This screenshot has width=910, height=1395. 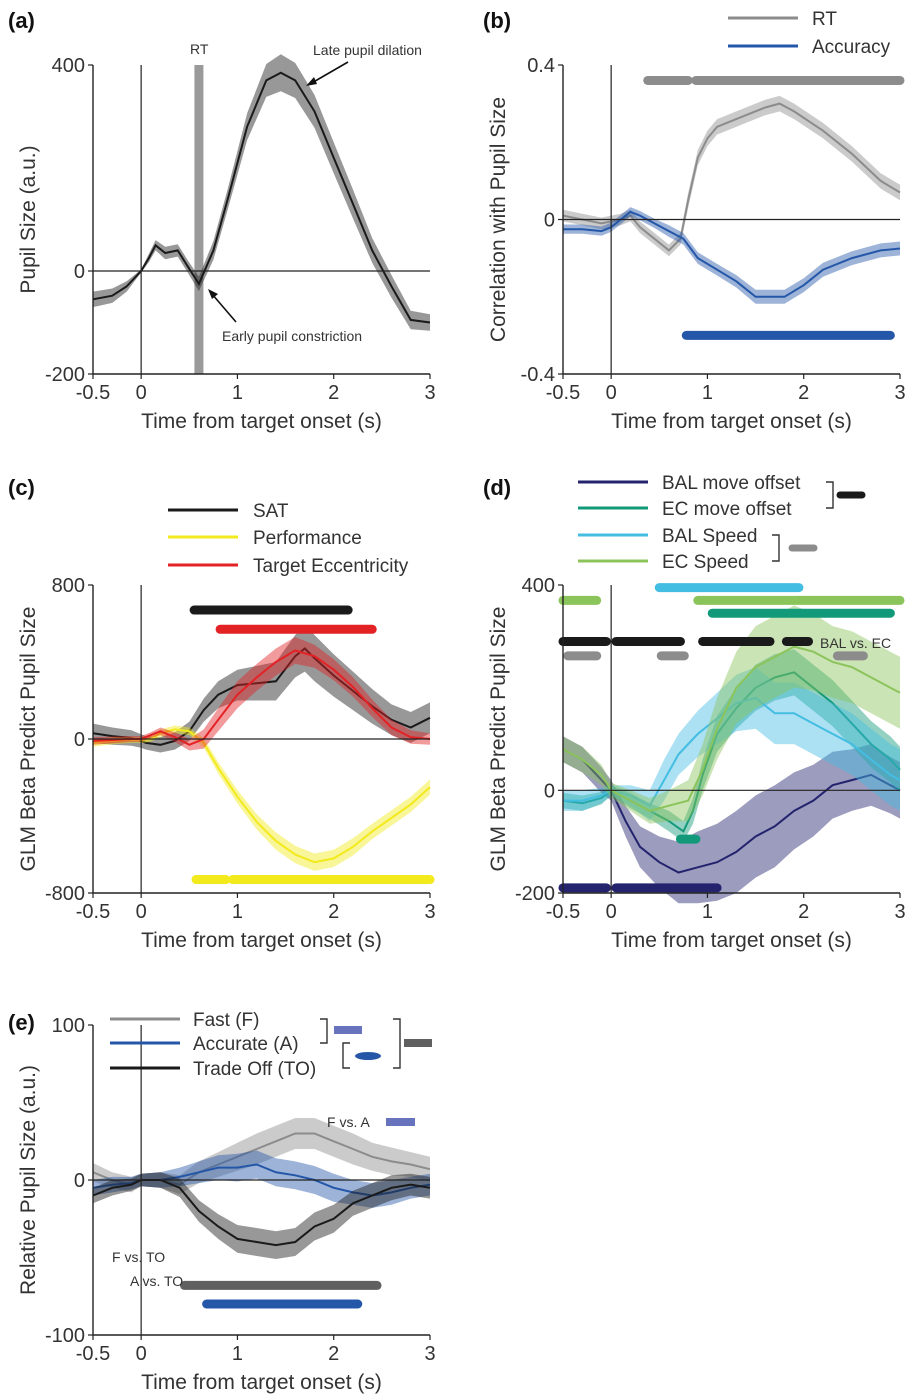 What do you see at coordinates (261, 1215) in the screenshot?
I see `series-band-trade-off-to-` at bounding box center [261, 1215].